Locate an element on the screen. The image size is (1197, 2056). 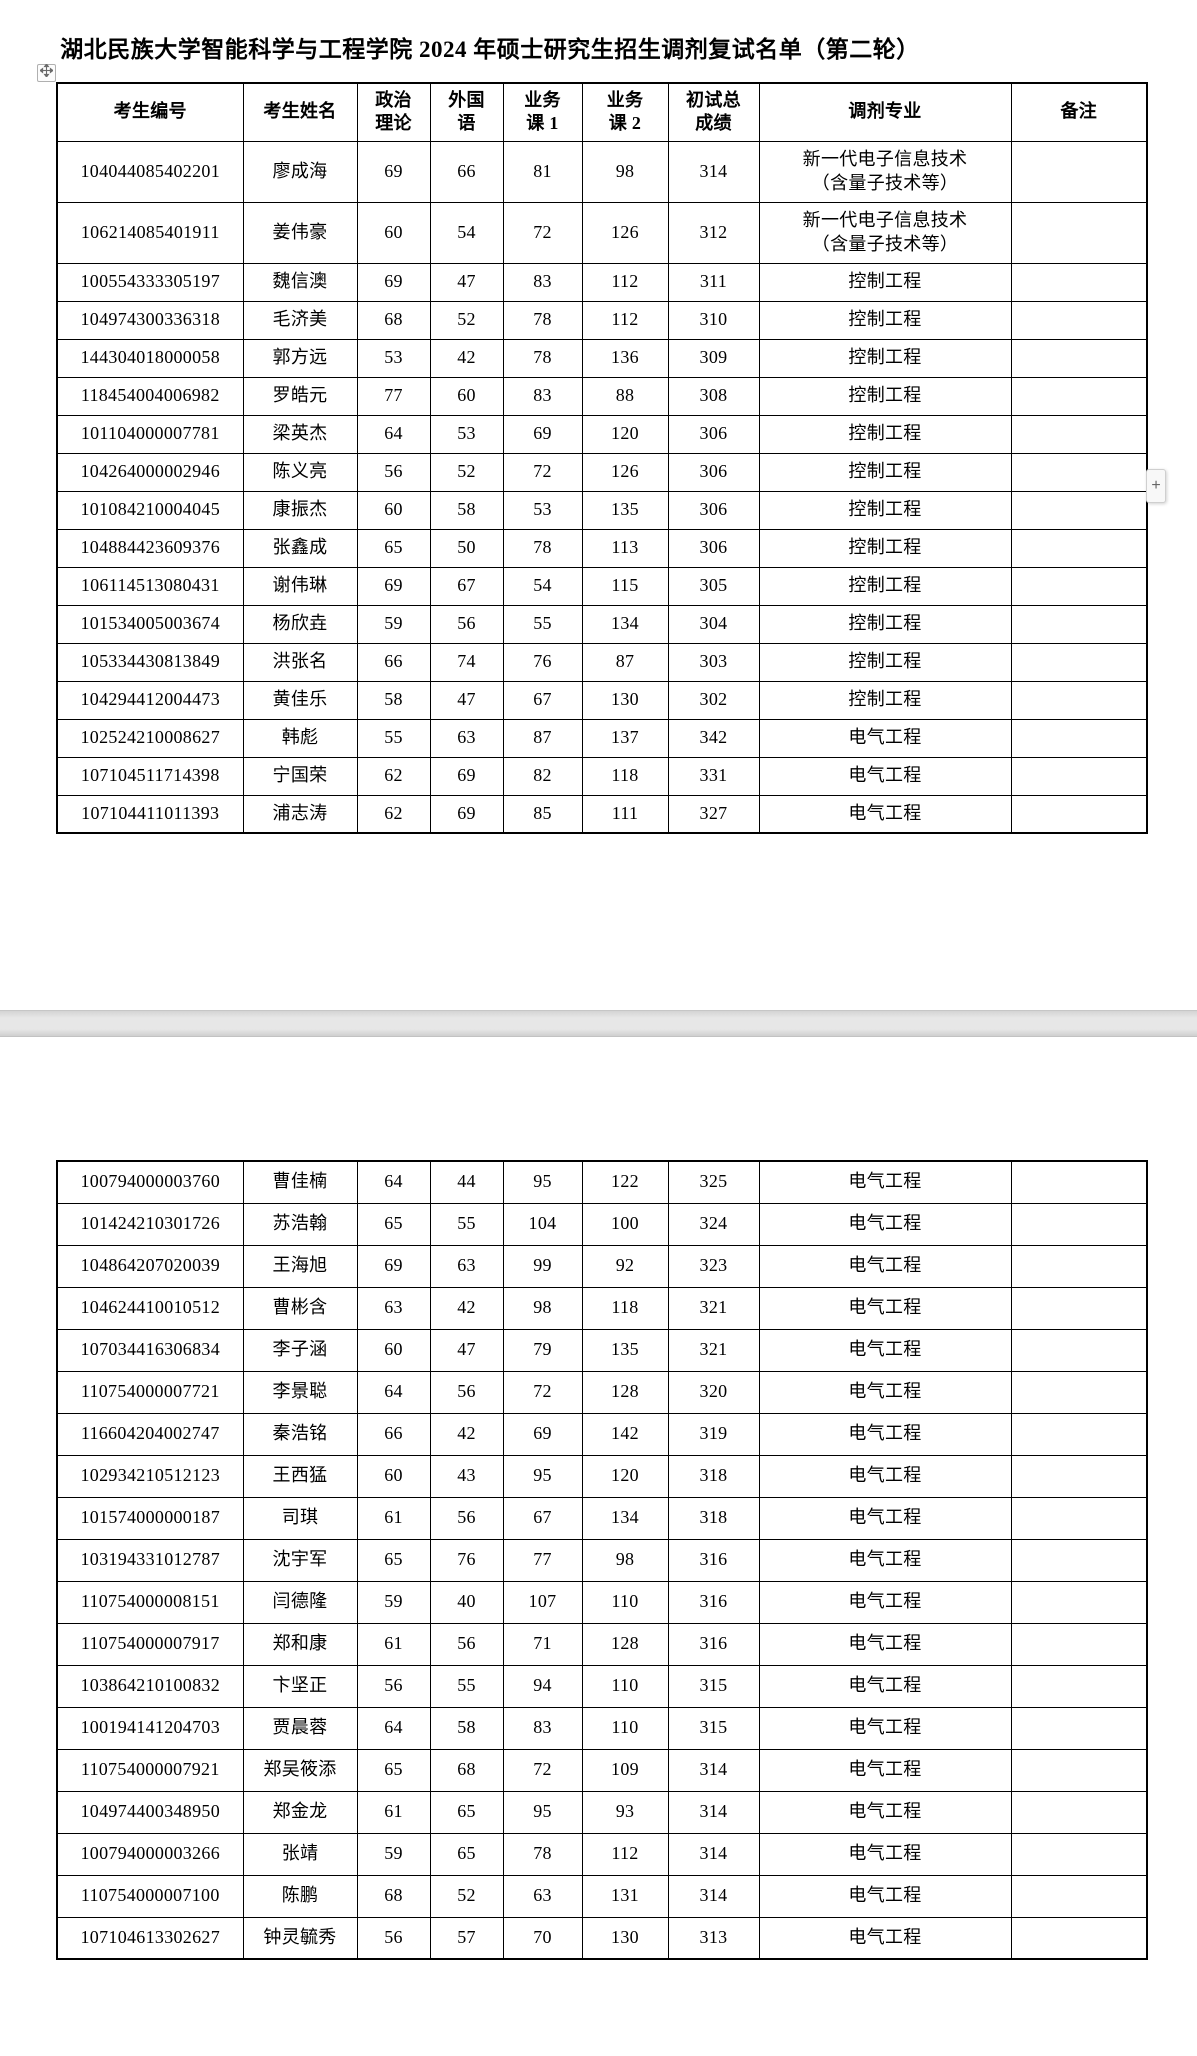
course2-score-cell: 110 is located at coordinates (625, 1686).